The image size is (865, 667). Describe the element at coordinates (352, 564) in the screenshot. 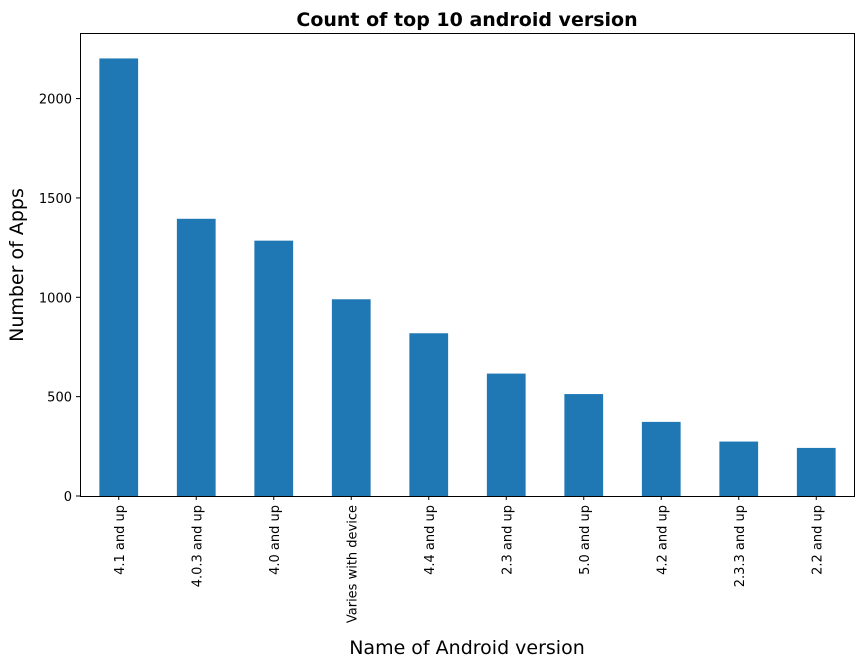

I see `x-tick-label: Varies with device` at that location.